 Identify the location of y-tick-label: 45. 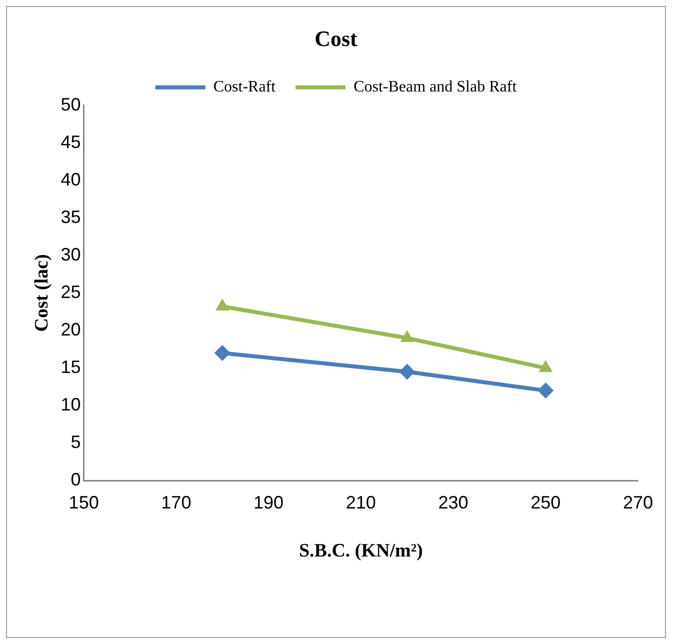
(70, 142).